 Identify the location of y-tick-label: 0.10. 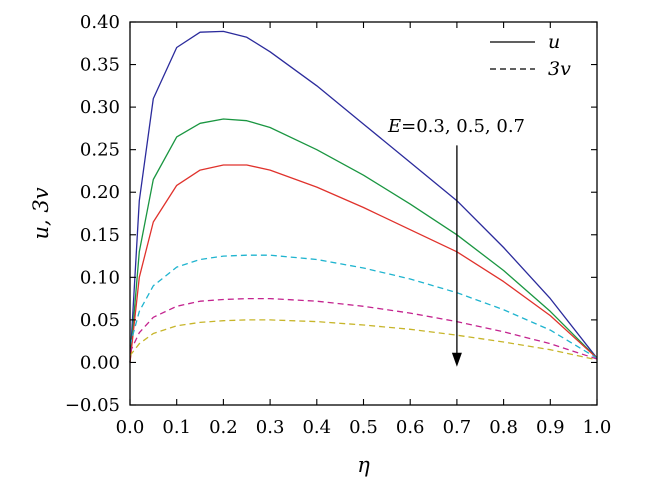
(100, 277).